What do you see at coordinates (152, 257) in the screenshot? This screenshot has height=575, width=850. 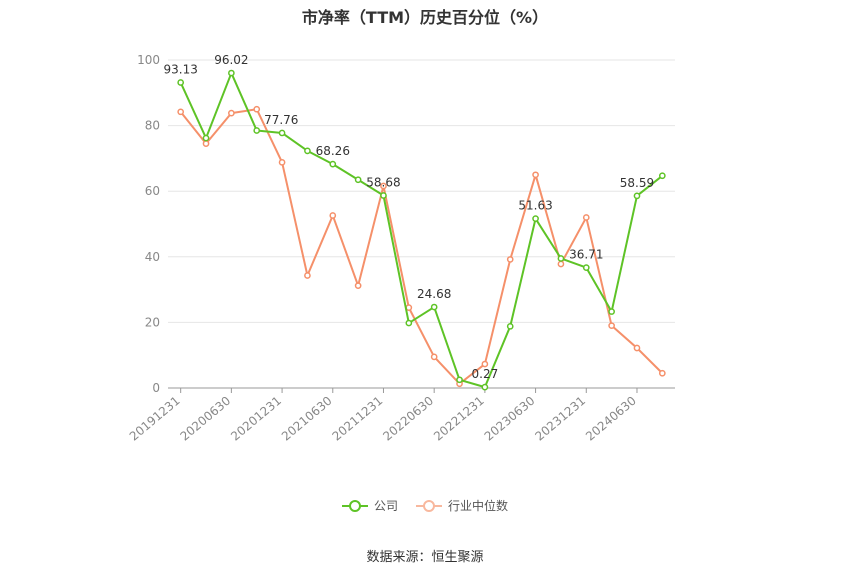 I see `y-tick-label: 40` at bounding box center [152, 257].